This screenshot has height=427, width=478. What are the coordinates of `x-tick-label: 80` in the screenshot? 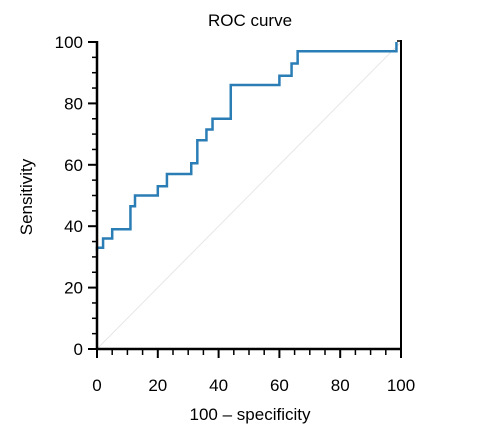 It's located at (340, 385).